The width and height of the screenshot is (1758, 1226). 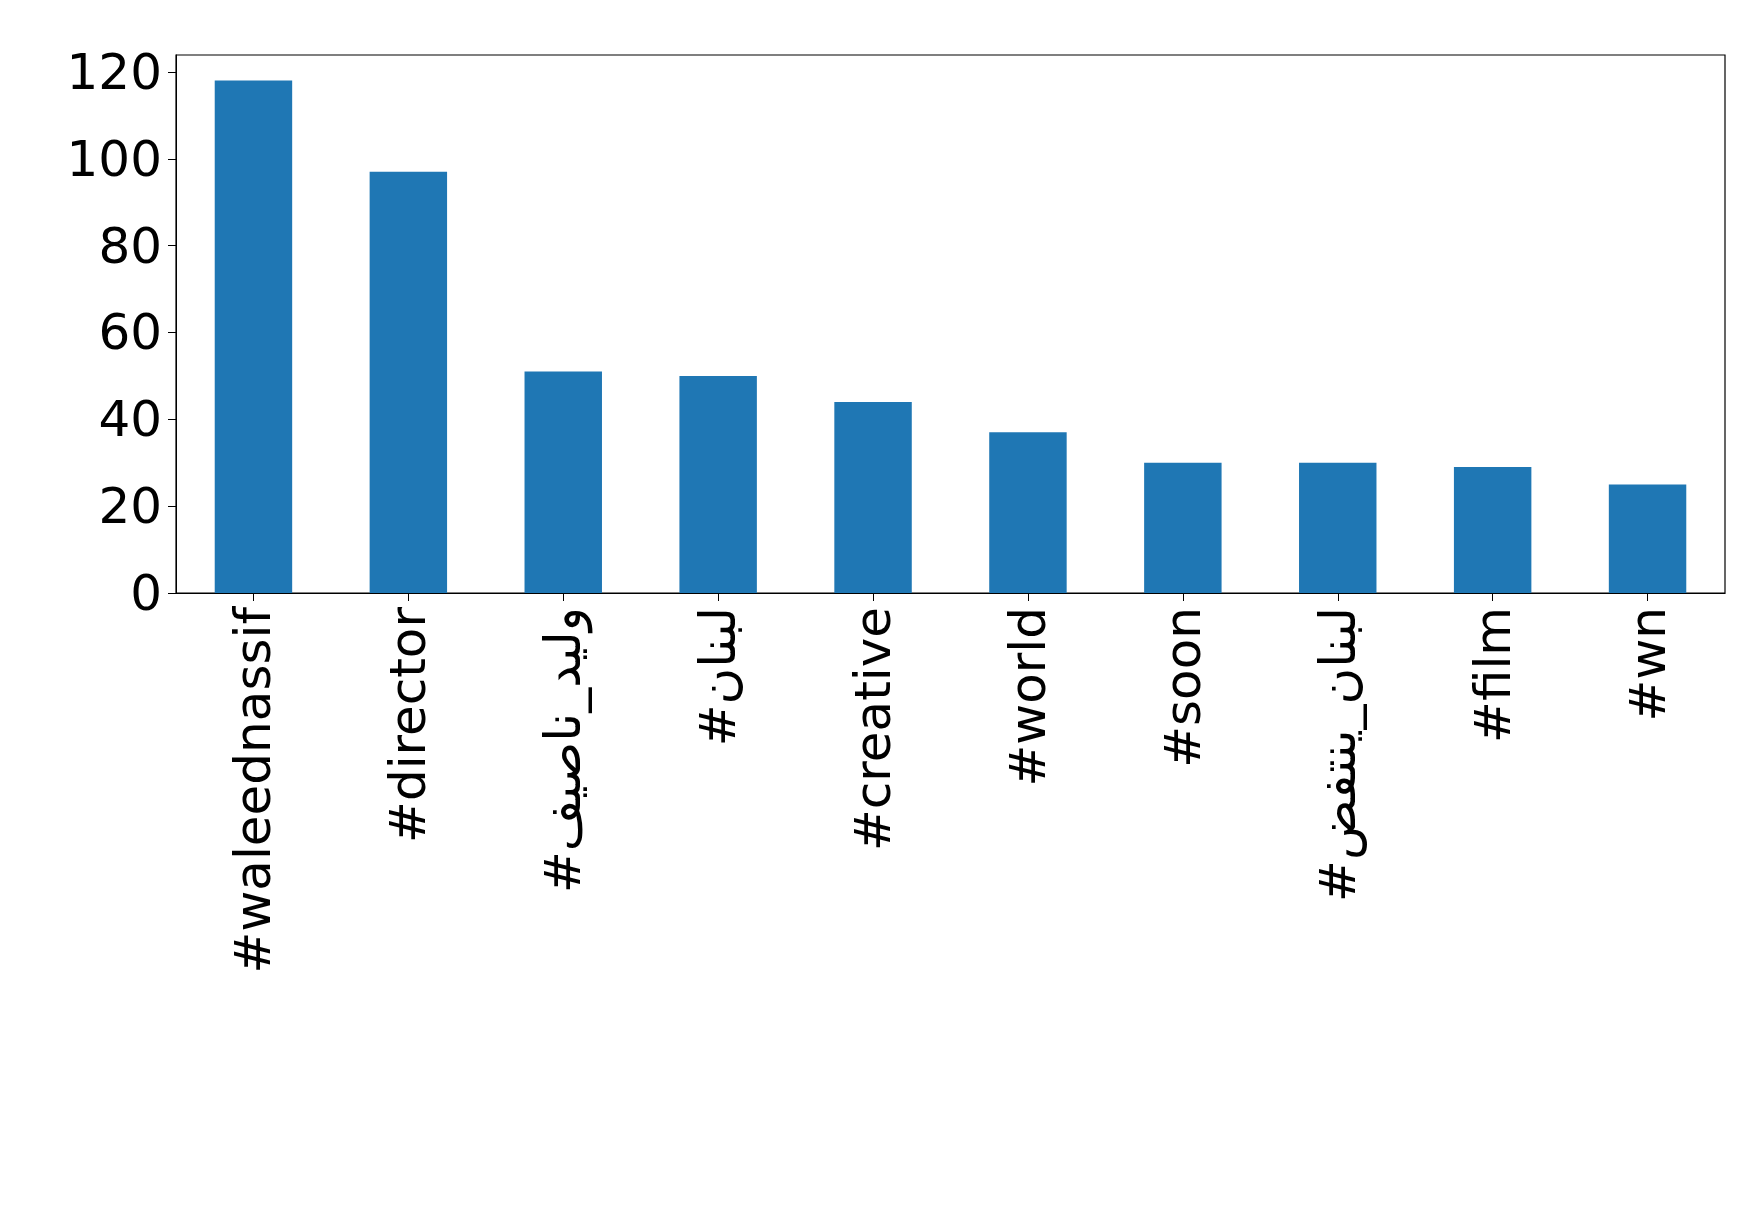 I want to click on y-tick-label: 120, so click(x=114, y=71).